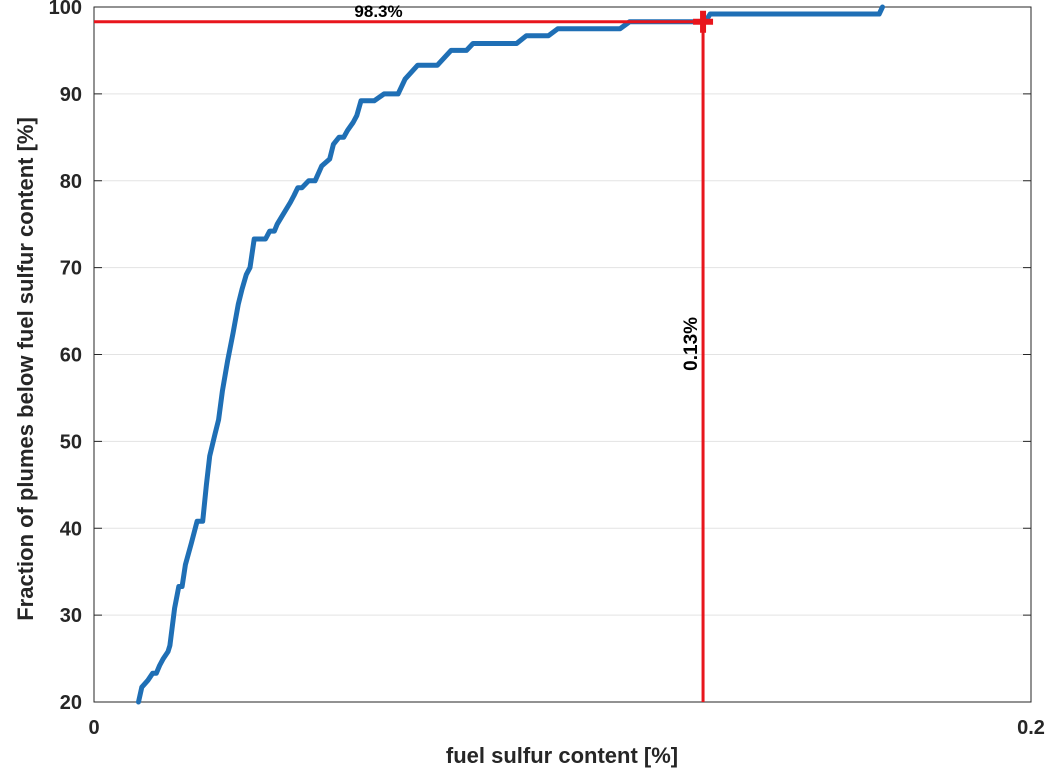 The width and height of the screenshot is (1062, 776). I want to click on y-tick-label: 20, so click(71, 703).